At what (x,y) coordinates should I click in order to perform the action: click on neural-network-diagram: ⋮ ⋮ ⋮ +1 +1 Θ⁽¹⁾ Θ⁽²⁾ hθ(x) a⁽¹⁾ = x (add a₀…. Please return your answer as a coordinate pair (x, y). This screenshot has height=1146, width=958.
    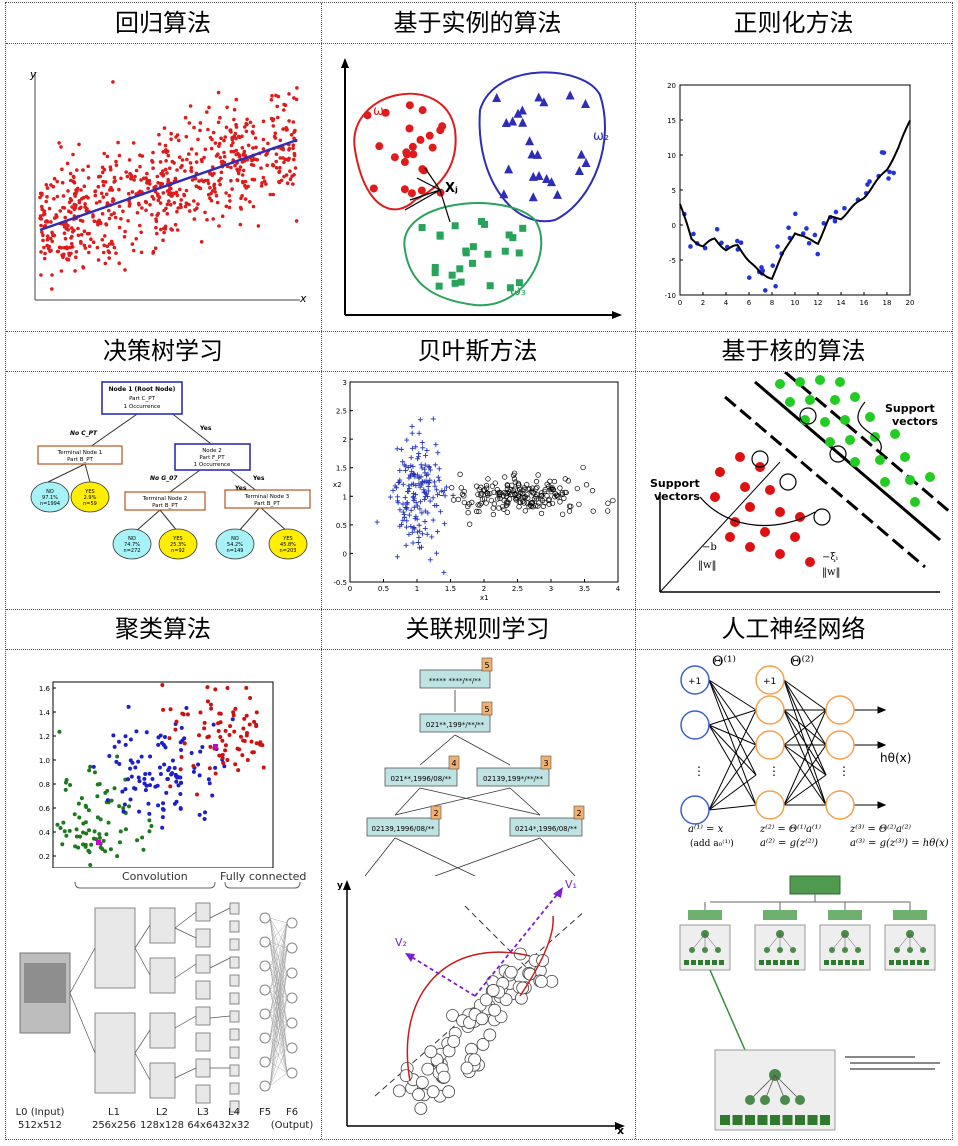
    Looking at the image, I should click on (814, 751).